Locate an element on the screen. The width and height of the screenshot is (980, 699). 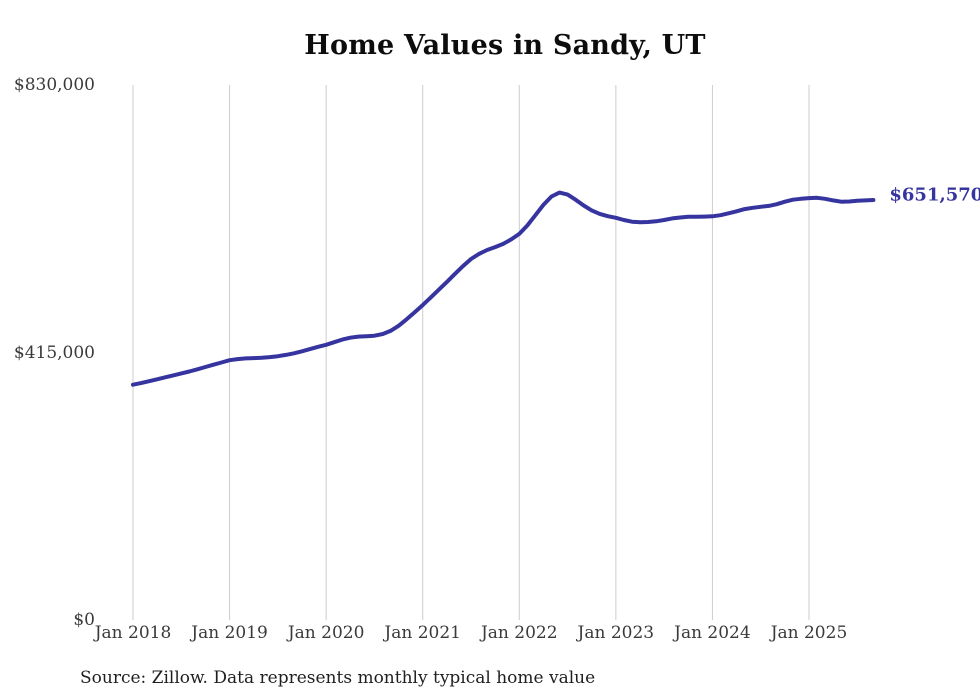
x-tick-jan-2024: Jan 2024 is located at coordinates (712, 633).